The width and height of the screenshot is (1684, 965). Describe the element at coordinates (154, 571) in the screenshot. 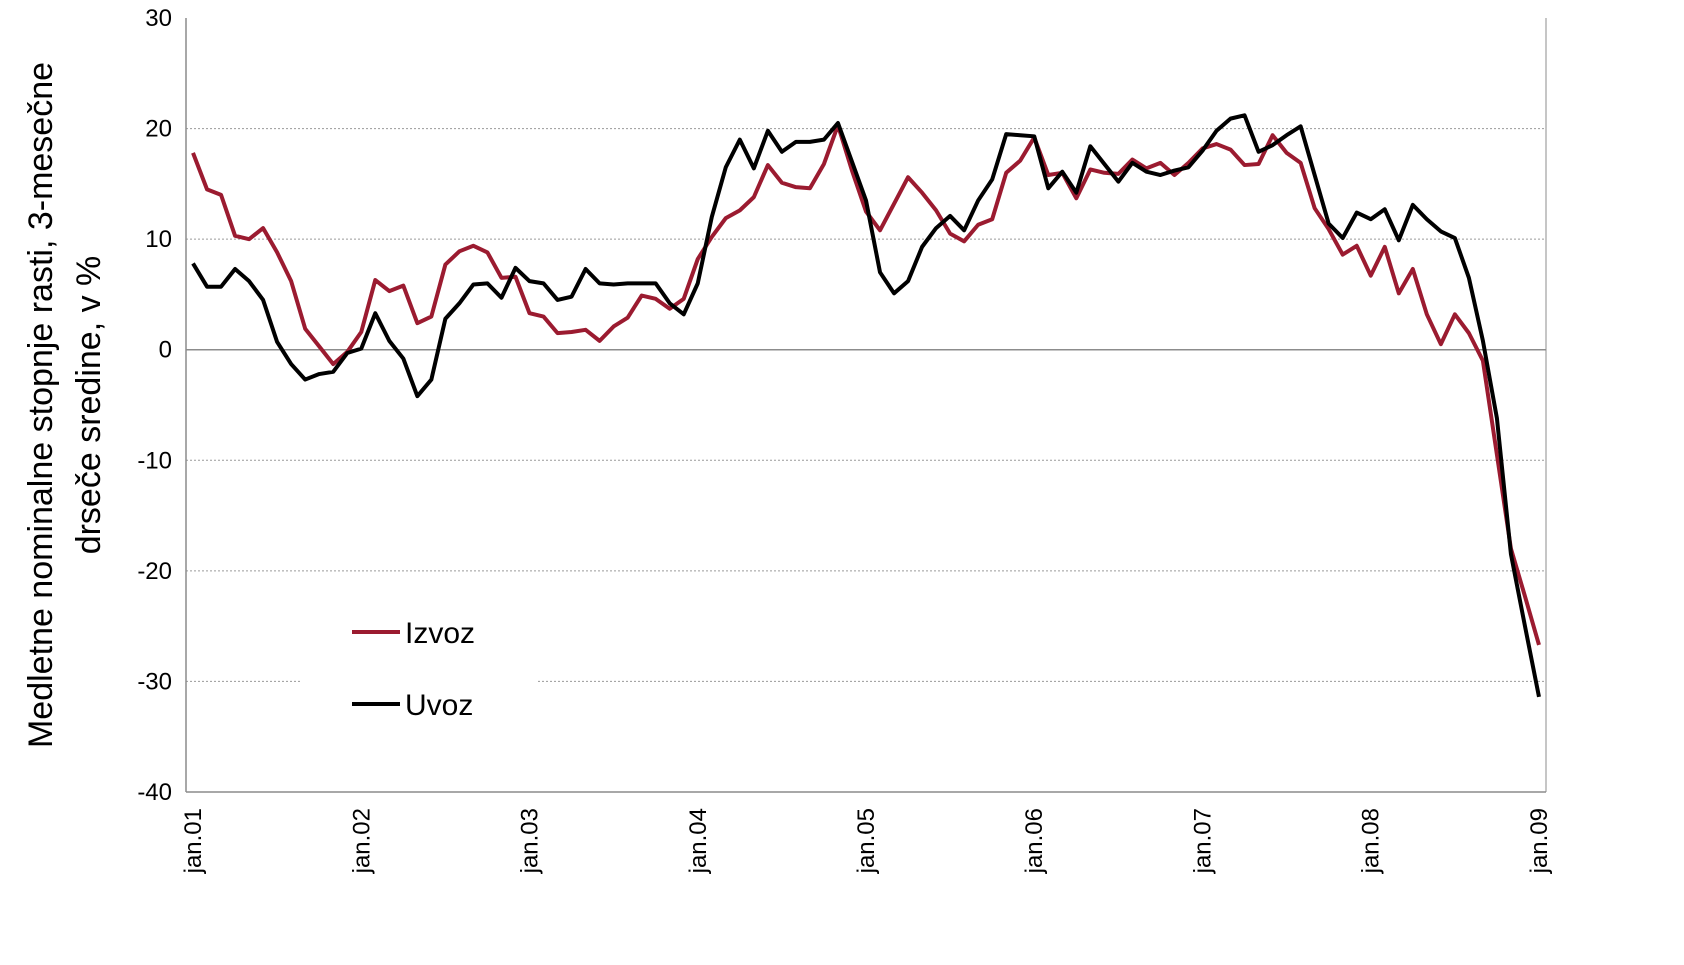

I see `y-tick-label: -20` at that location.